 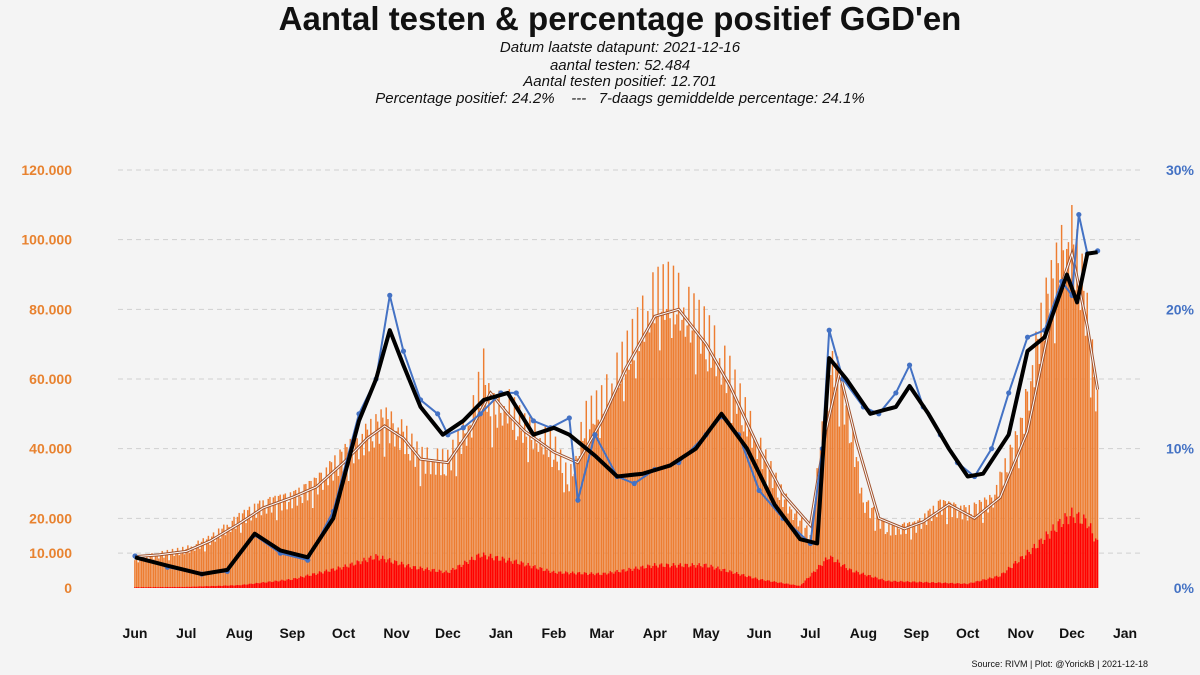 What do you see at coordinates (46, 240) in the screenshot?
I see `y-left-tick-6: 100.000` at bounding box center [46, 240].